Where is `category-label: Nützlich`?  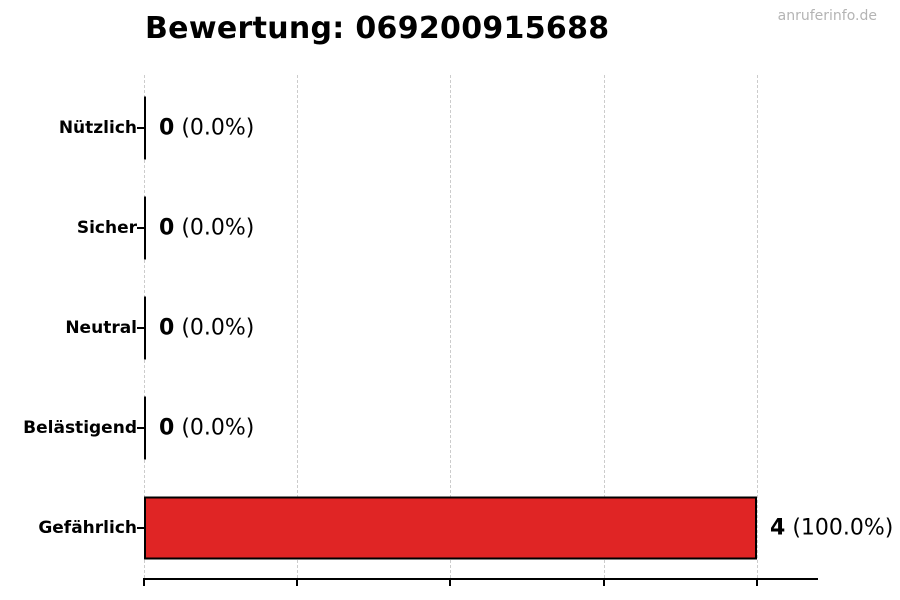 category-label: Nützlich is located at coordinates (97, 128).